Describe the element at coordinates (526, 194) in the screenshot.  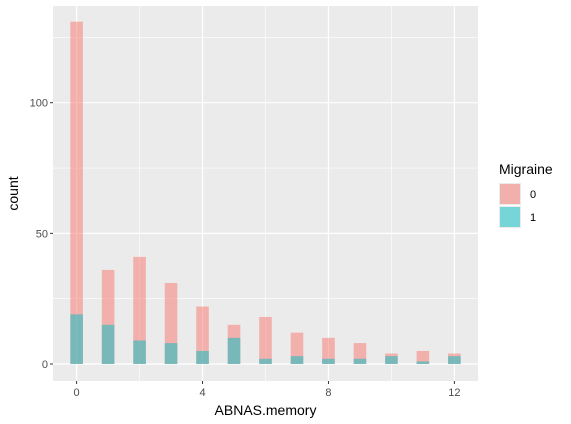
I see `legend: Migraine 0 1` at that location.